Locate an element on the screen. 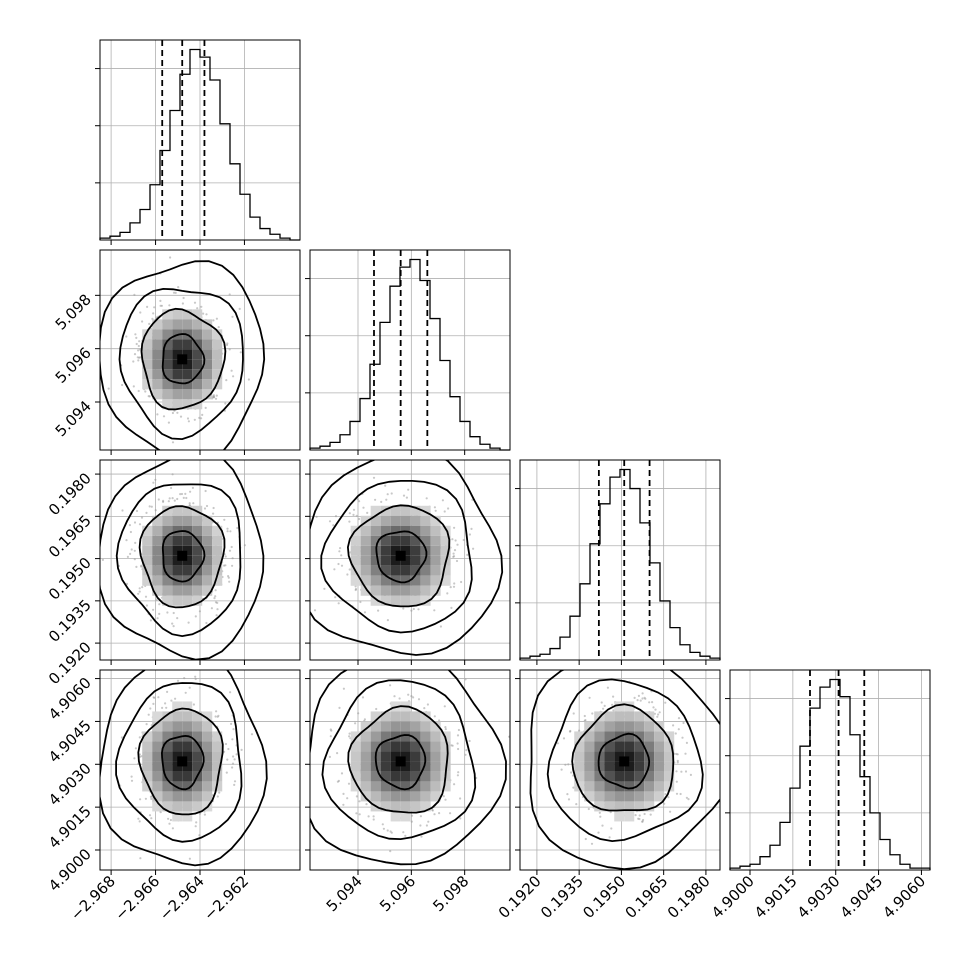 Image resolution: width=970 pixels, height=970 pixels. x-tick-label: 4.9045 is located at coordinates (862, 897).